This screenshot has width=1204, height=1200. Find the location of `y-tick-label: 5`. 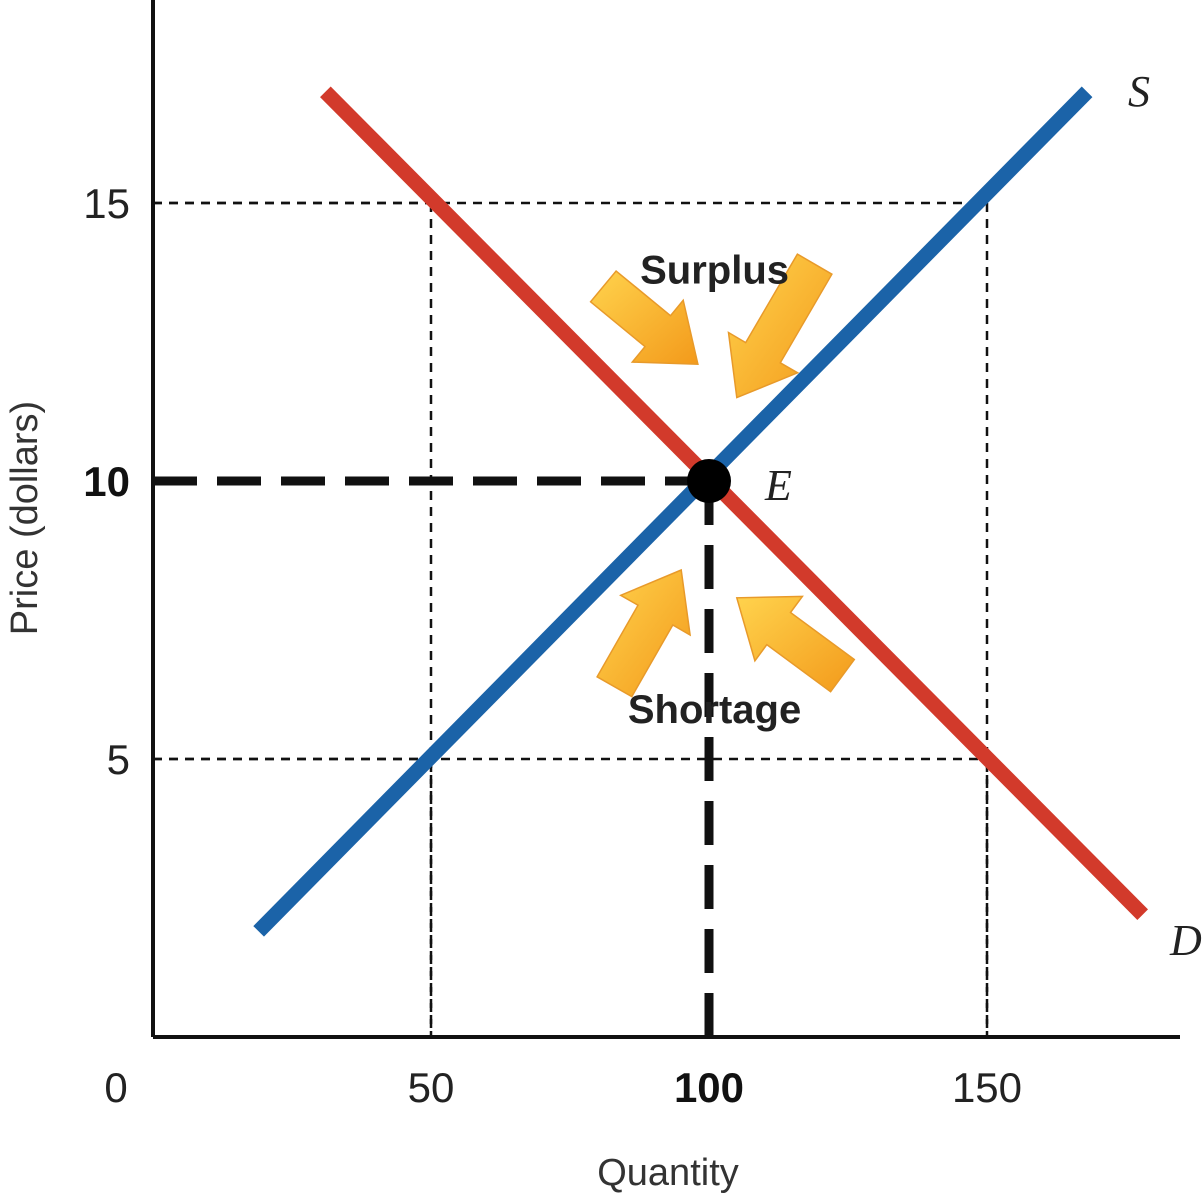

y-tick-label: 5 is located at coordinates (118, 759).